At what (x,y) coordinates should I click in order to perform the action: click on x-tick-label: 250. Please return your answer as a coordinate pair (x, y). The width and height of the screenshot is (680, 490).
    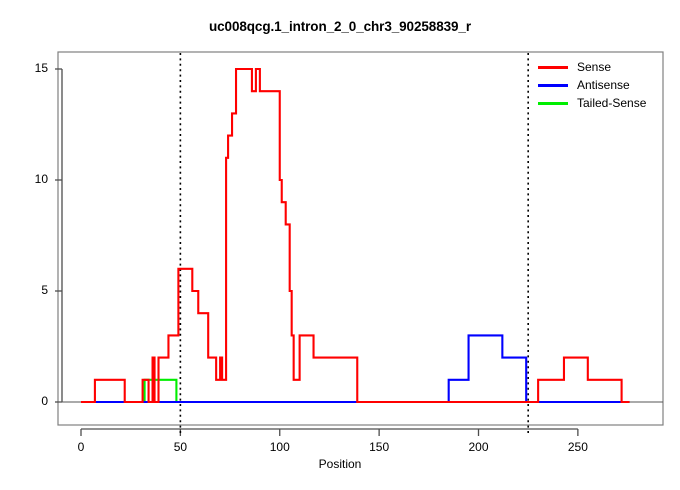
    Looking at the image, I should click on (577, 447).